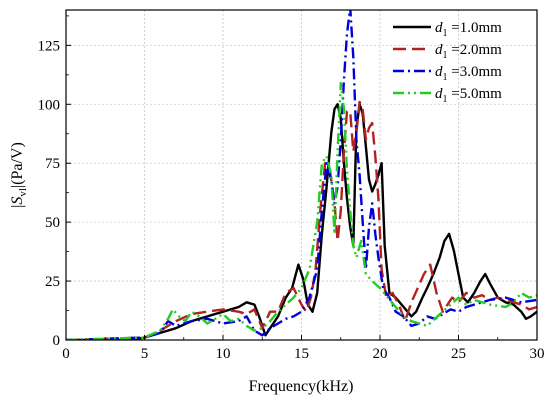 Image resolution: width=550 pixels, height=401 pixels. I want to click on x-tick-label: 0, so click(66, 354).